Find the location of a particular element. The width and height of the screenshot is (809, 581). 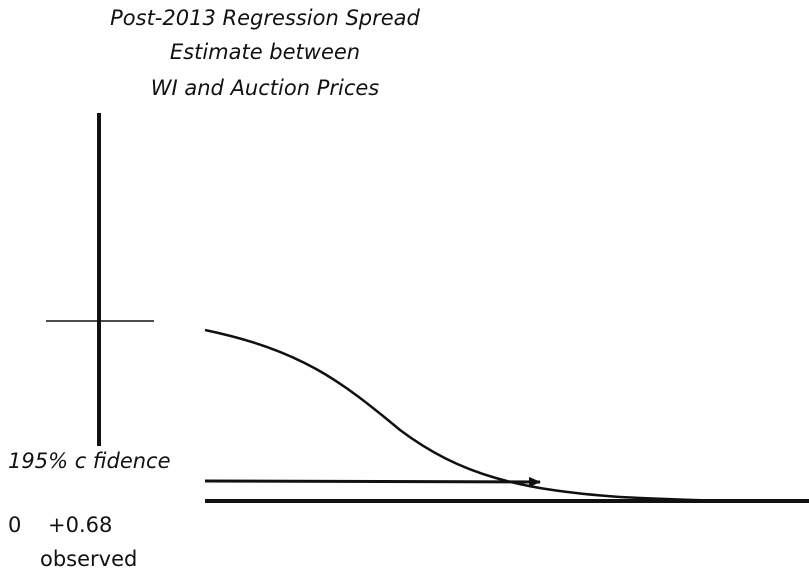

title-line: Post-2013 Regression Spread is located at coordinates (265, 18).